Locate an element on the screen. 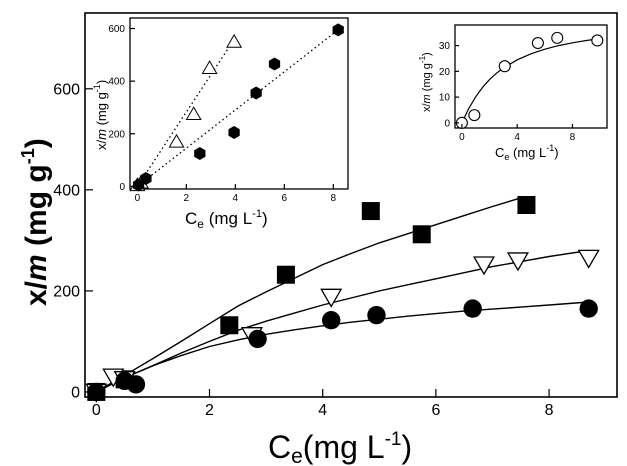 This screenshot has height=466, width=627. inset-left-y-axis-label: x/m (mg g-1) is located at coordinates (100, 115).